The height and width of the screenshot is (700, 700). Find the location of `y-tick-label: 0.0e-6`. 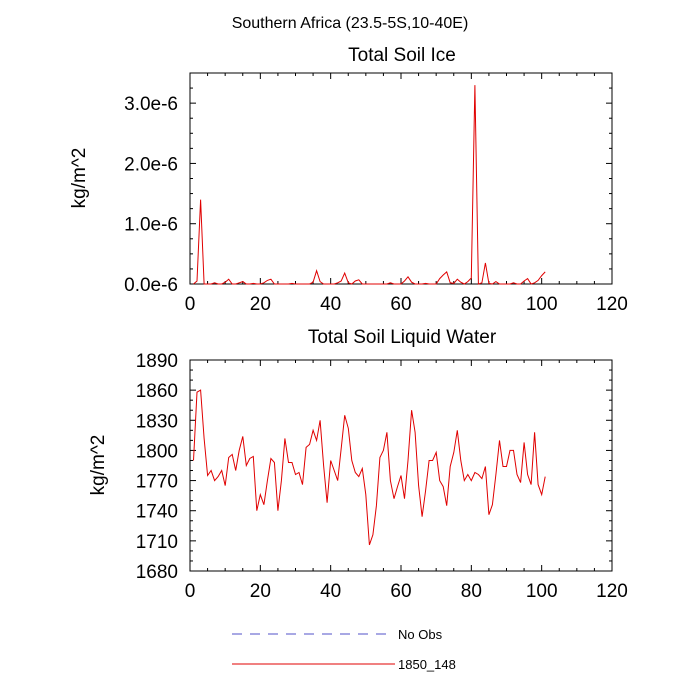

y-tick-label: 0.0e-6 is located at coordinates (151, 285).